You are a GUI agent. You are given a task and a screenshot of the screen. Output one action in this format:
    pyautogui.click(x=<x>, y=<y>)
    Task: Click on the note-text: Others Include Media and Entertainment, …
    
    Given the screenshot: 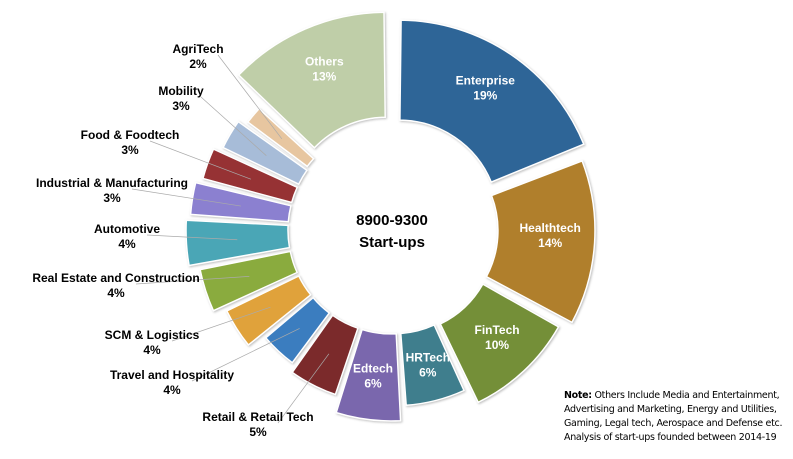 What is the action you would take?
    pyautogui.click(x=673, y=416)
    